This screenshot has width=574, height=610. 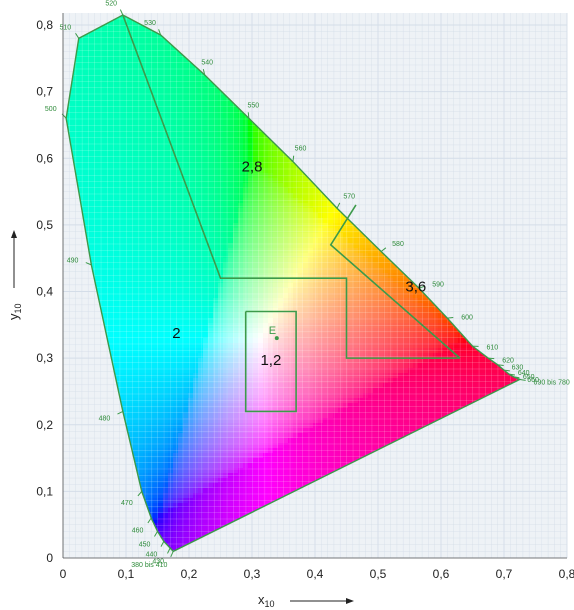 I want to click on region-label: 3,6, so click(x=415, y=287).